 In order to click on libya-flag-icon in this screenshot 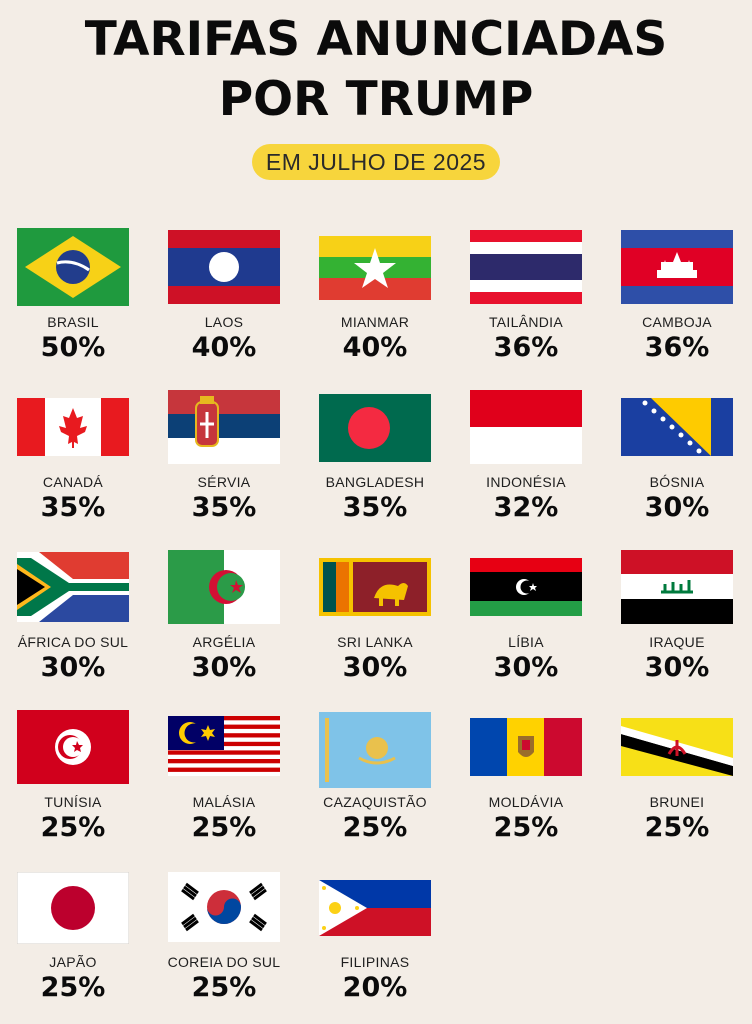, I will do `click(526, 587)`.